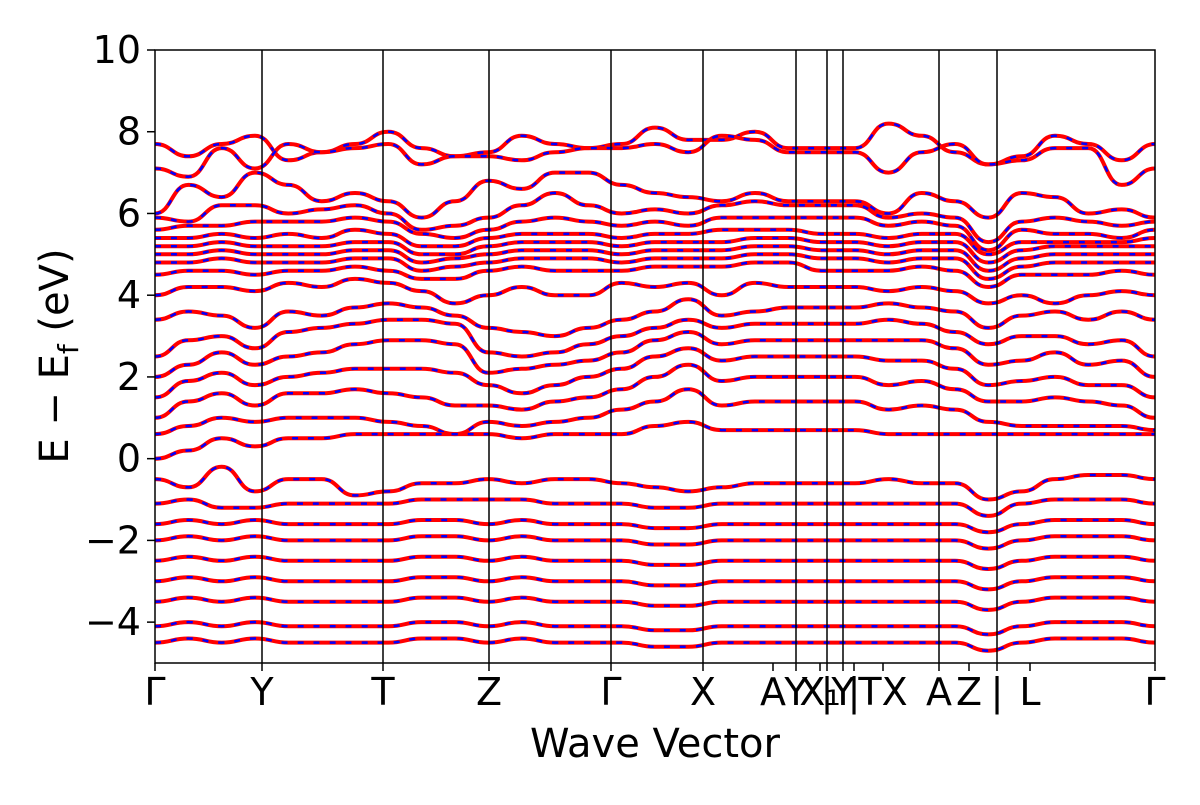  Describe the element at coordinates (55, 296) in the screenshot. I see `y-axis-label-unit: (eV)` at that location.